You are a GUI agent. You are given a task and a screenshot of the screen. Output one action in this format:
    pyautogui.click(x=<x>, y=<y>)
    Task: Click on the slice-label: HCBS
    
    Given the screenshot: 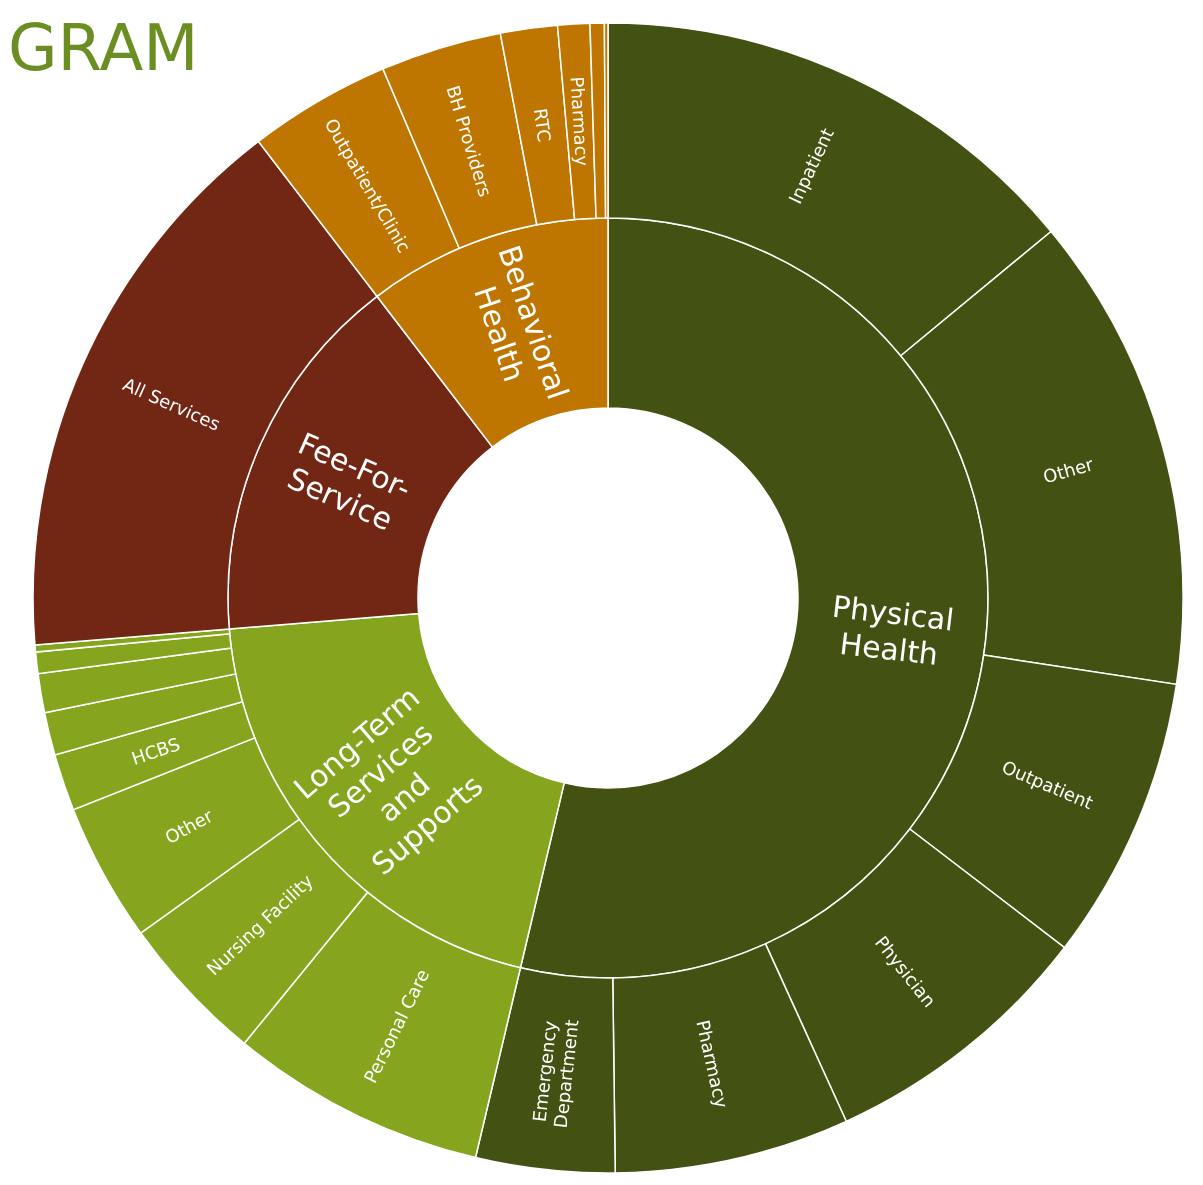 What is the action you would take?
    pyautogui.click(x=155, y=751)
    